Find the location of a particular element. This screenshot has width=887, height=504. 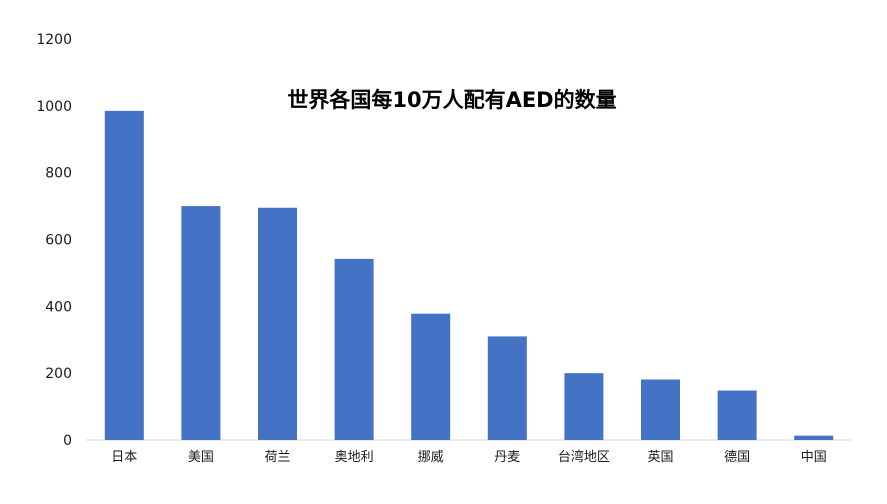

y-axis-tick-labels: 0 200 400 600 800 1000 1200 is located at coordinates (54, 240).